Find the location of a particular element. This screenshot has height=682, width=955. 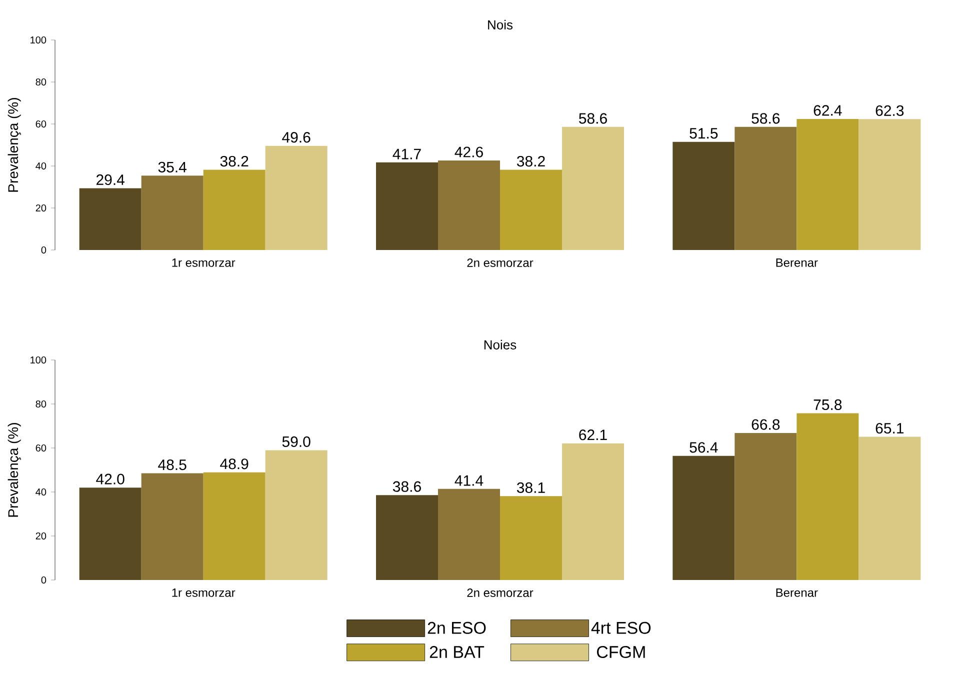

data-label: 29.4 is located at coordinates (110, 180).